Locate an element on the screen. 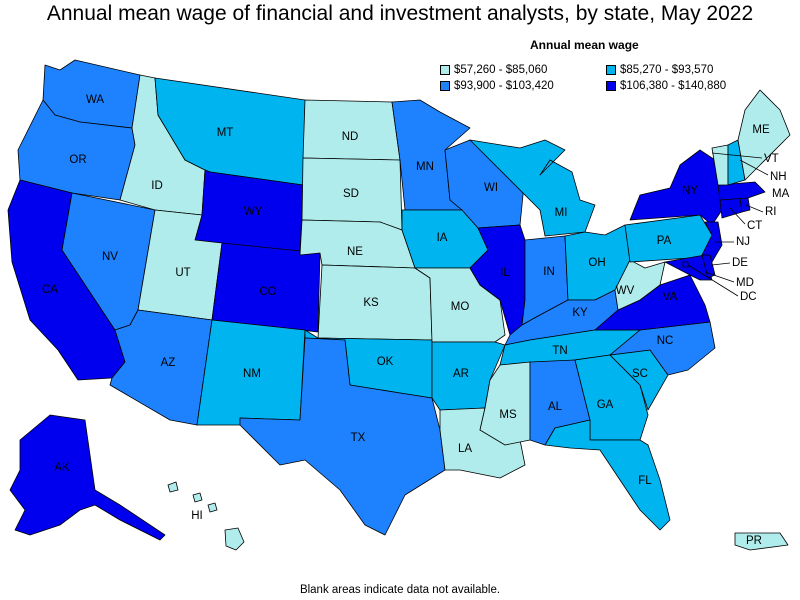 This screenshot has height=600, width=800. state-label-ri: RI is located at coordinates (771, 212).